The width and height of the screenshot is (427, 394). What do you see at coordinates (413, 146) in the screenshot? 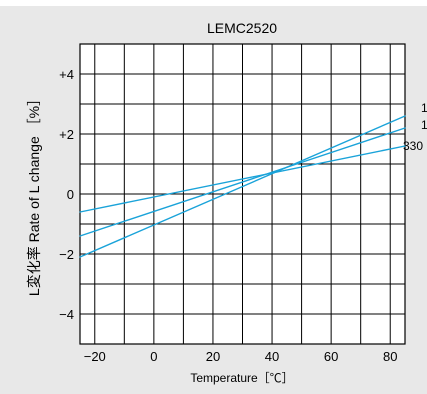
I see `series-label: 330` at bounding box center [413, 146].